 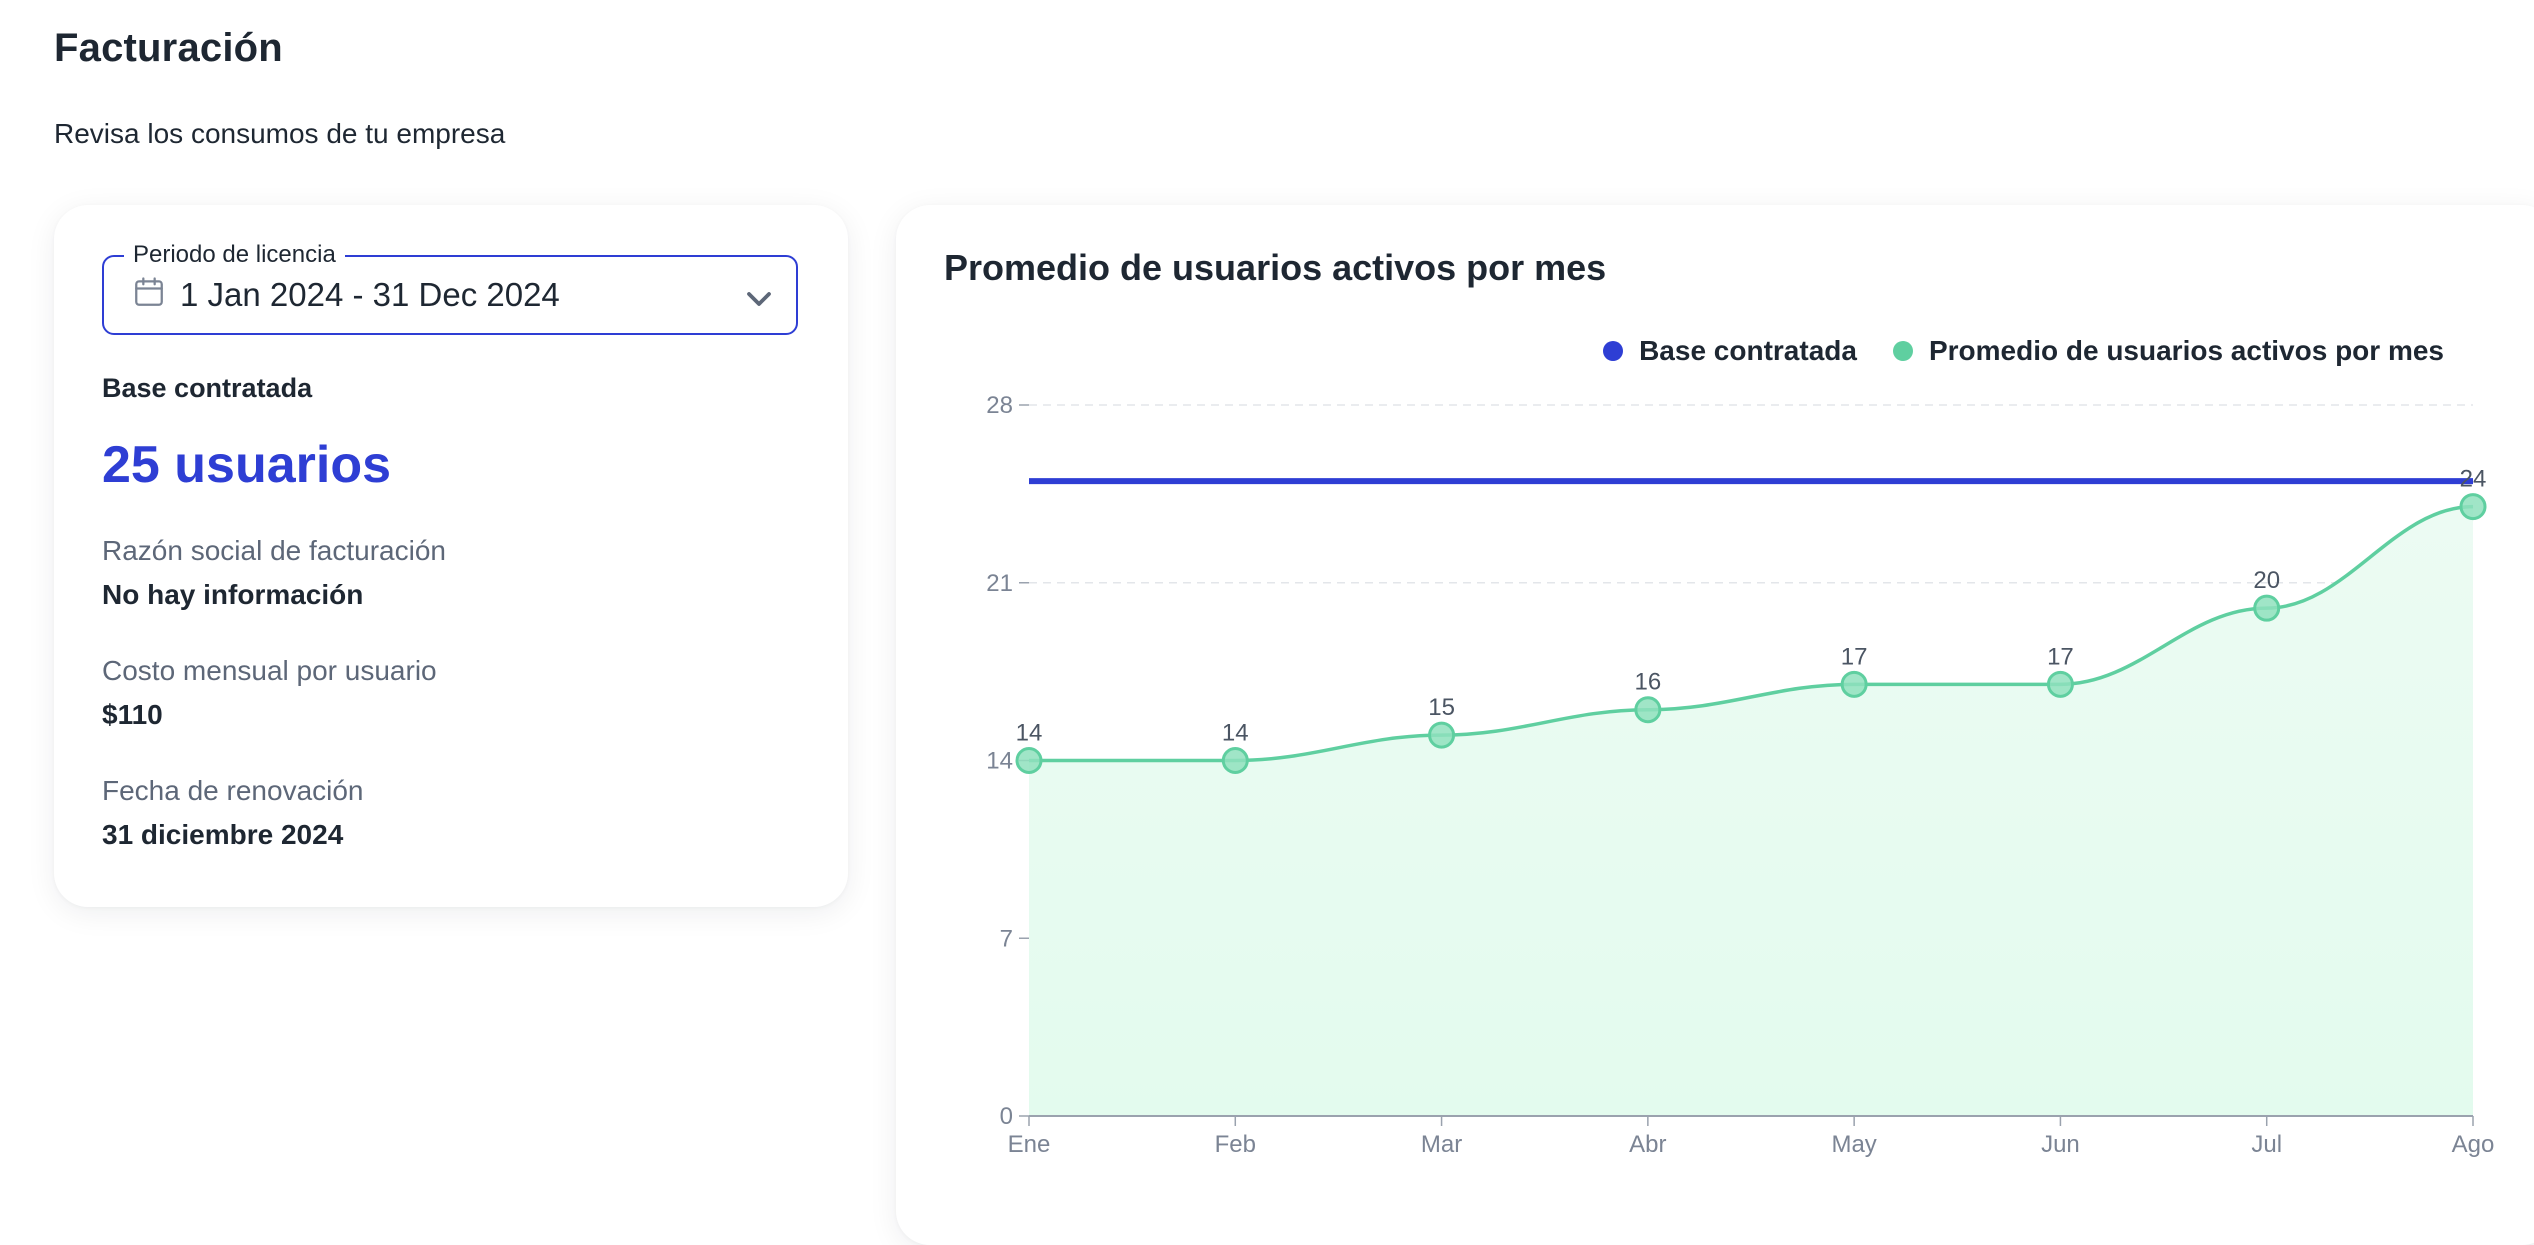 What do you see at coordinates (999, 405) in the screenshot?
I see `y-tick-label: 28` at bounding box center [999, 405].